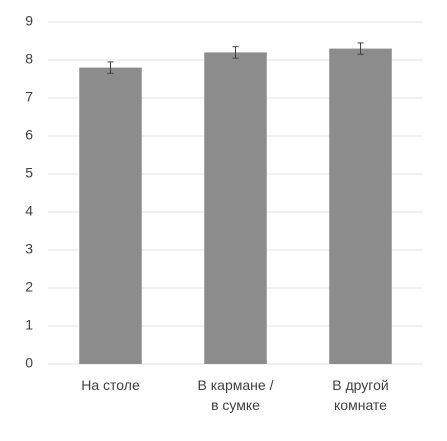  Describe the element at coordinates (29, 135) in the screenshot. I see `y-tick-label: 6` at that location.